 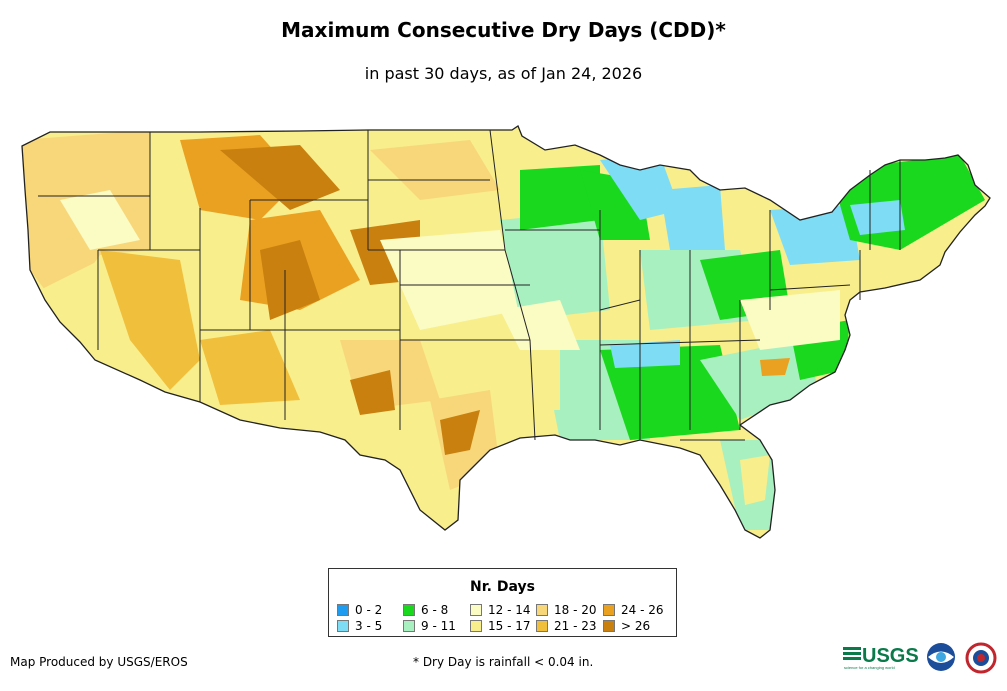 What do you see at coordinates (575, 610) in the screenshot?
I see `legend-label: 18 - 20` at bounding box center [575, 610].